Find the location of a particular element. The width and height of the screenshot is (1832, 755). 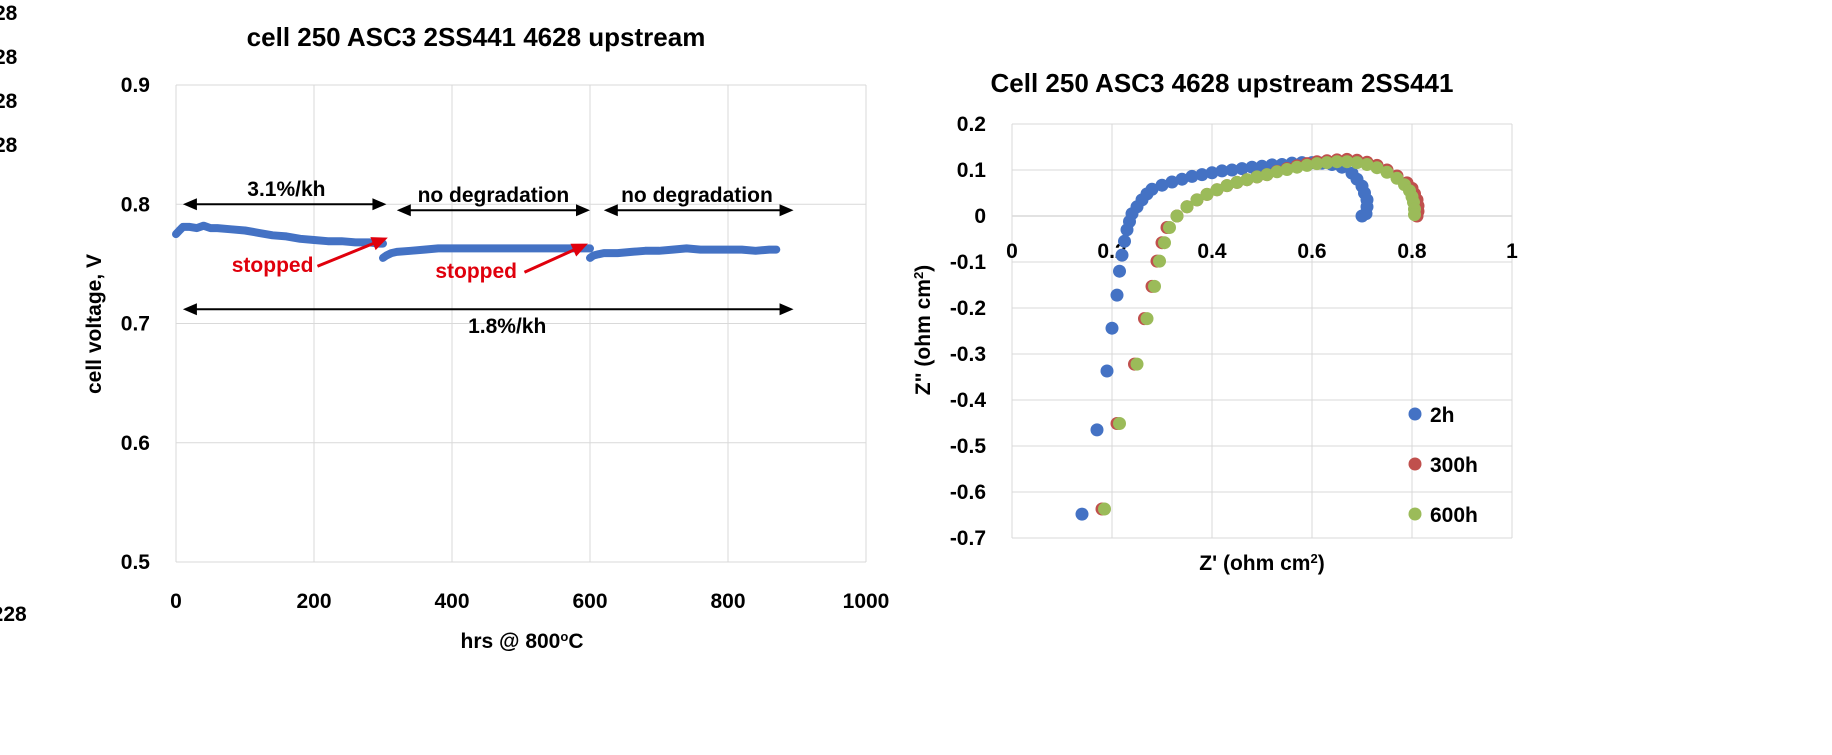

annotation-label: no degradation is located at coordinates (697, 195).